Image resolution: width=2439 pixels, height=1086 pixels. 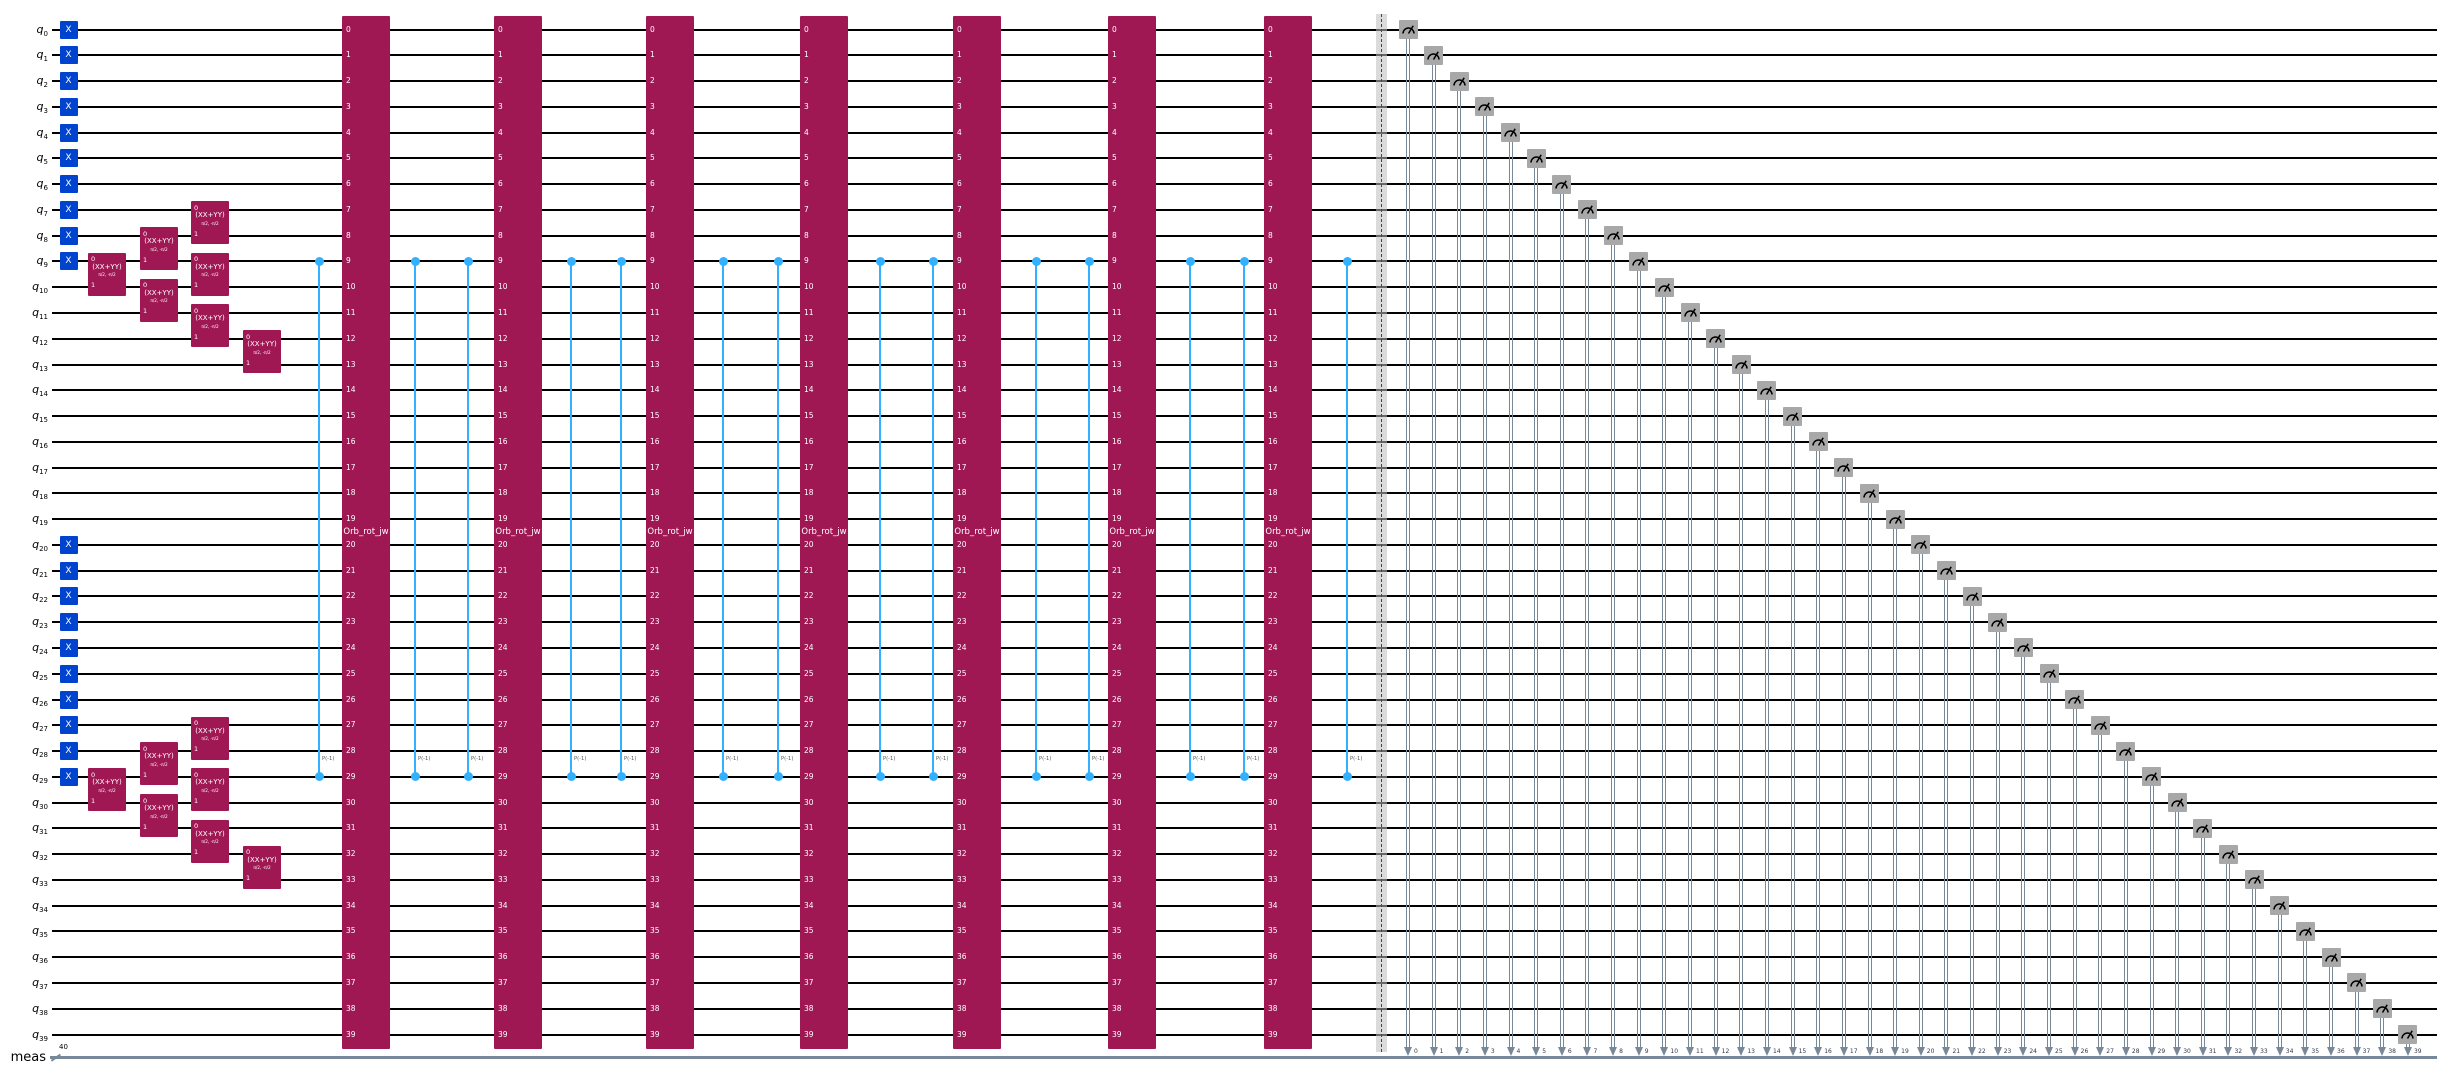 I want to click on gate-params-label: π/2, -π/2, so click(x=210, y=842).